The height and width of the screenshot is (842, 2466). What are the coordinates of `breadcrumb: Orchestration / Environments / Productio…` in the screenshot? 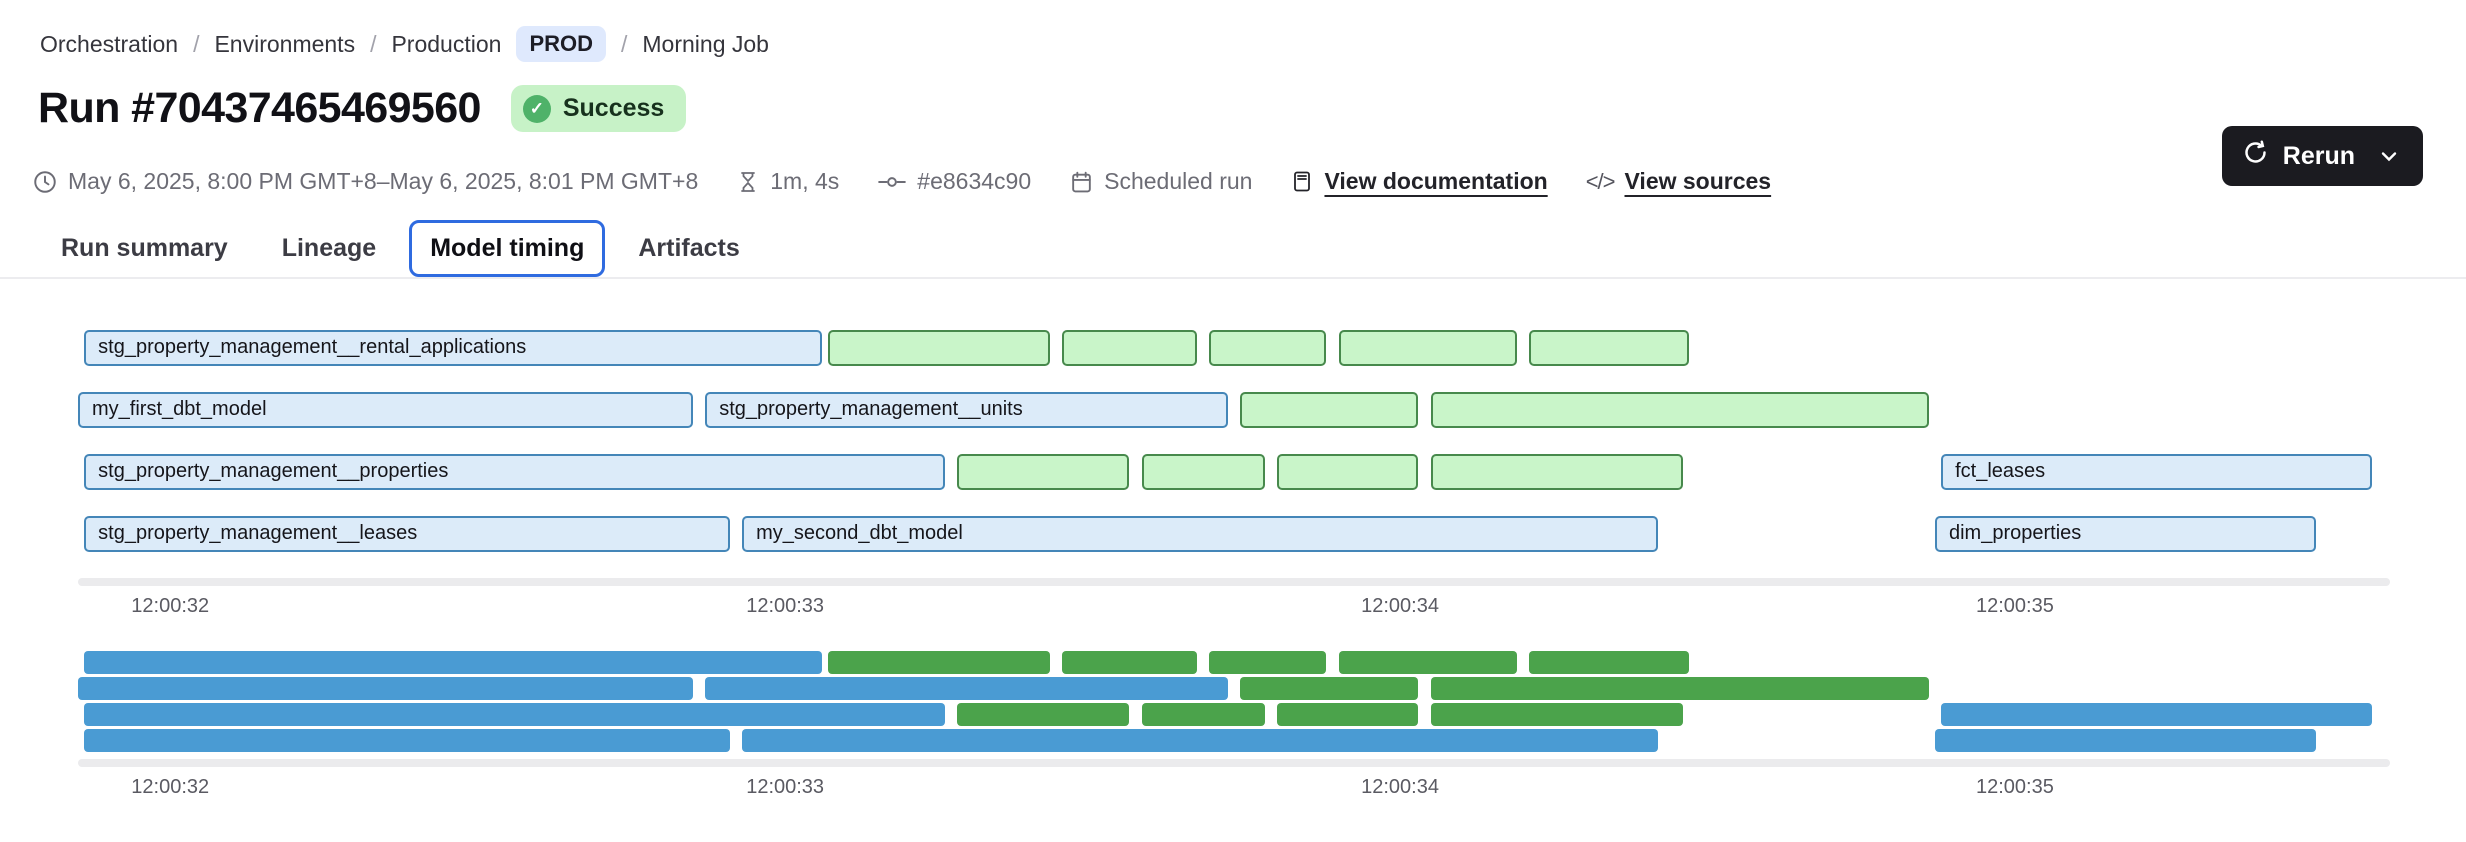 It's located at (404, 44).